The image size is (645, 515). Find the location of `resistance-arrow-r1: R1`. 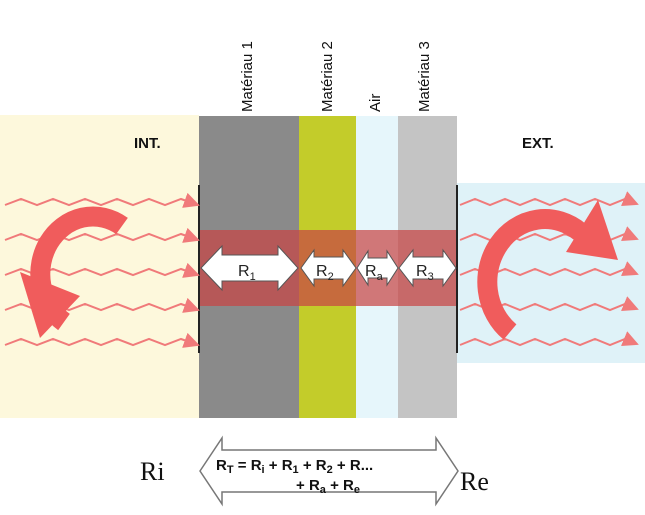

resistance-arrow-r1: R1 is located at coordinates (249, 268).